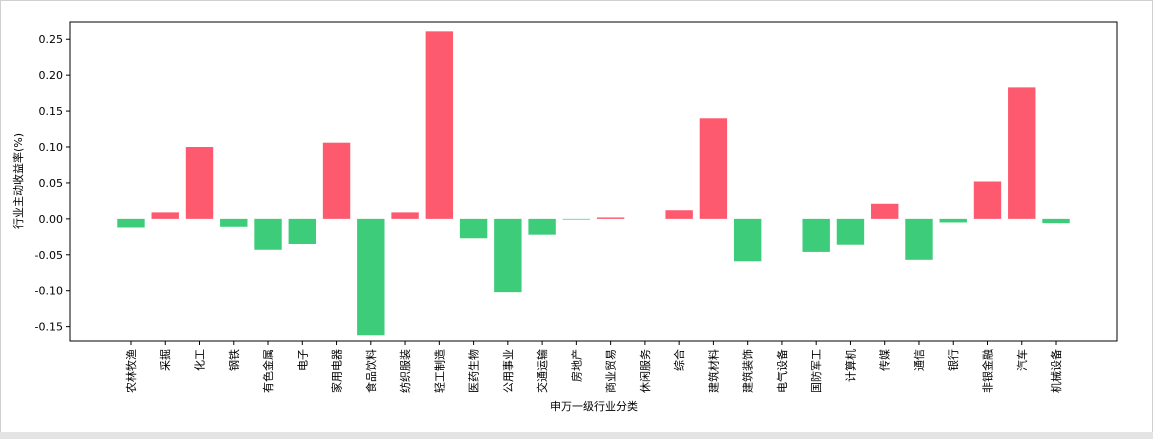 This screenshot has height=439, width=1153. What do you see at coordinates (302, 360) in the screenshot?
I see `x-tick-label: 电子` at bounding box center [302, 360].